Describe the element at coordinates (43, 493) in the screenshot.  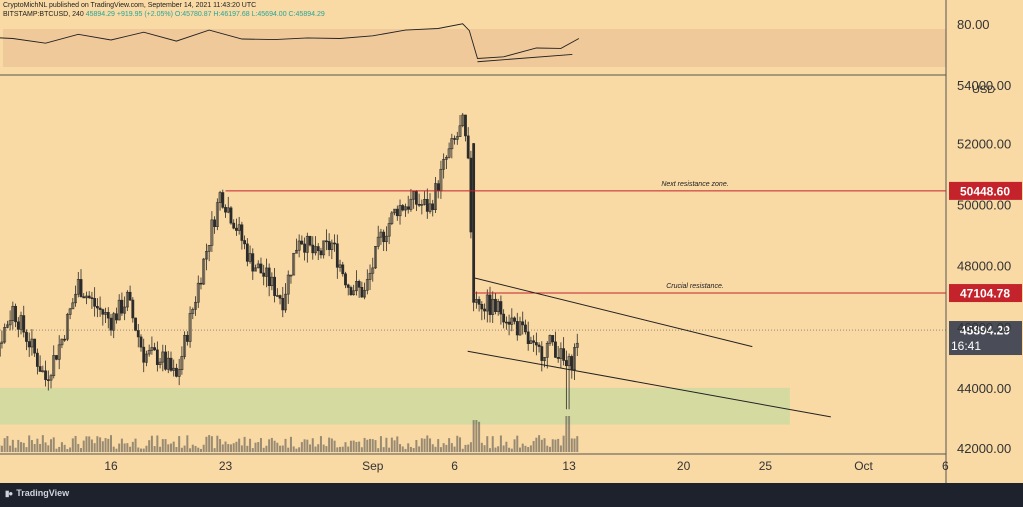
I see `brand-label: TradingView` at that location.